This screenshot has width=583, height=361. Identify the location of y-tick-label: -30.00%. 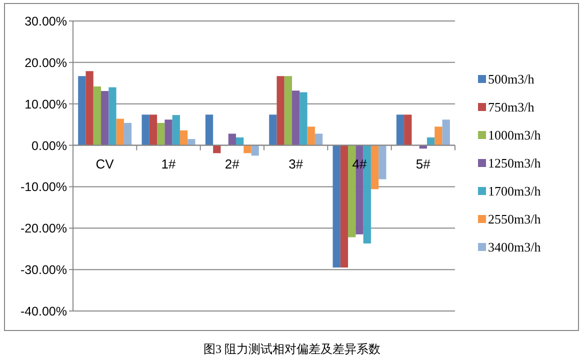
(43, 270).